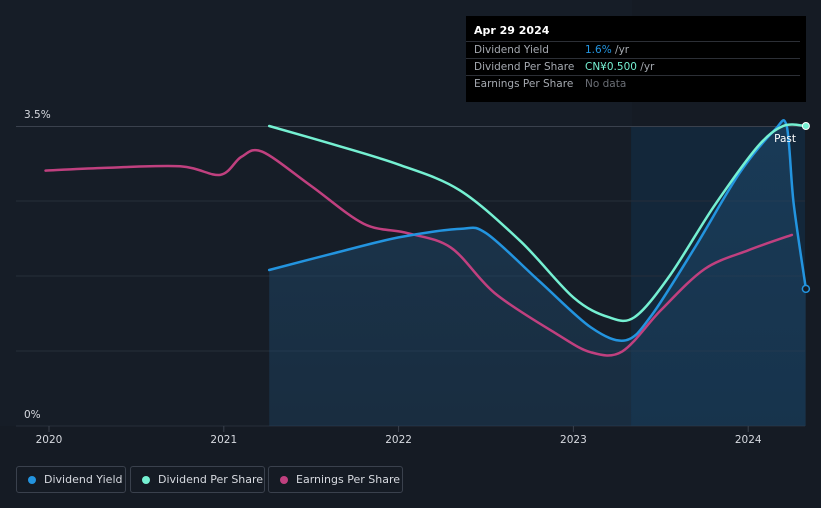 This screenshot has height=508, width=821. What do you see at coordinates (49, 440) in the screenshot?
I see `x-tick-label: 2020` at bounding box center [49, 440].